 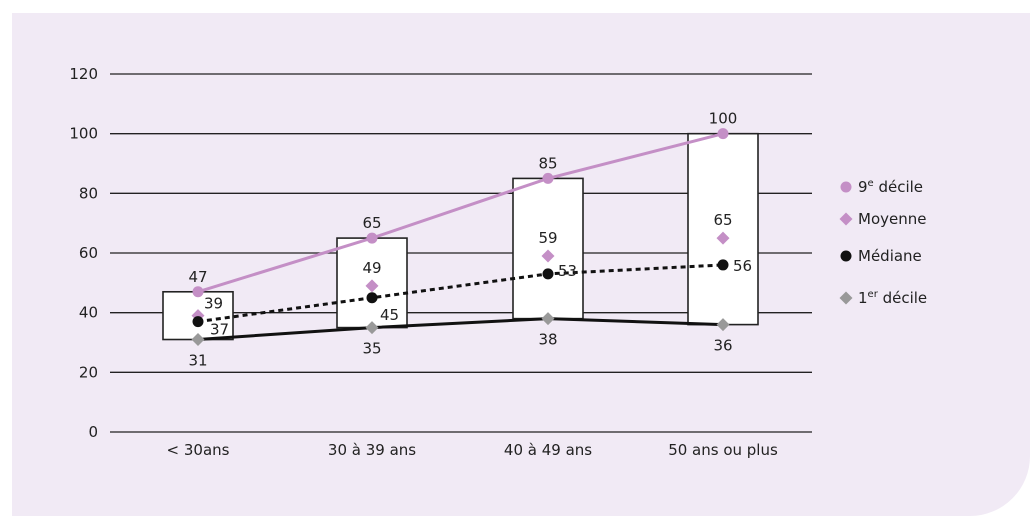 What do you see at coordinates (890, 187) in the screenshot?
I see `legend-label-d9: 9e décile` at bounding box center [890, 187].